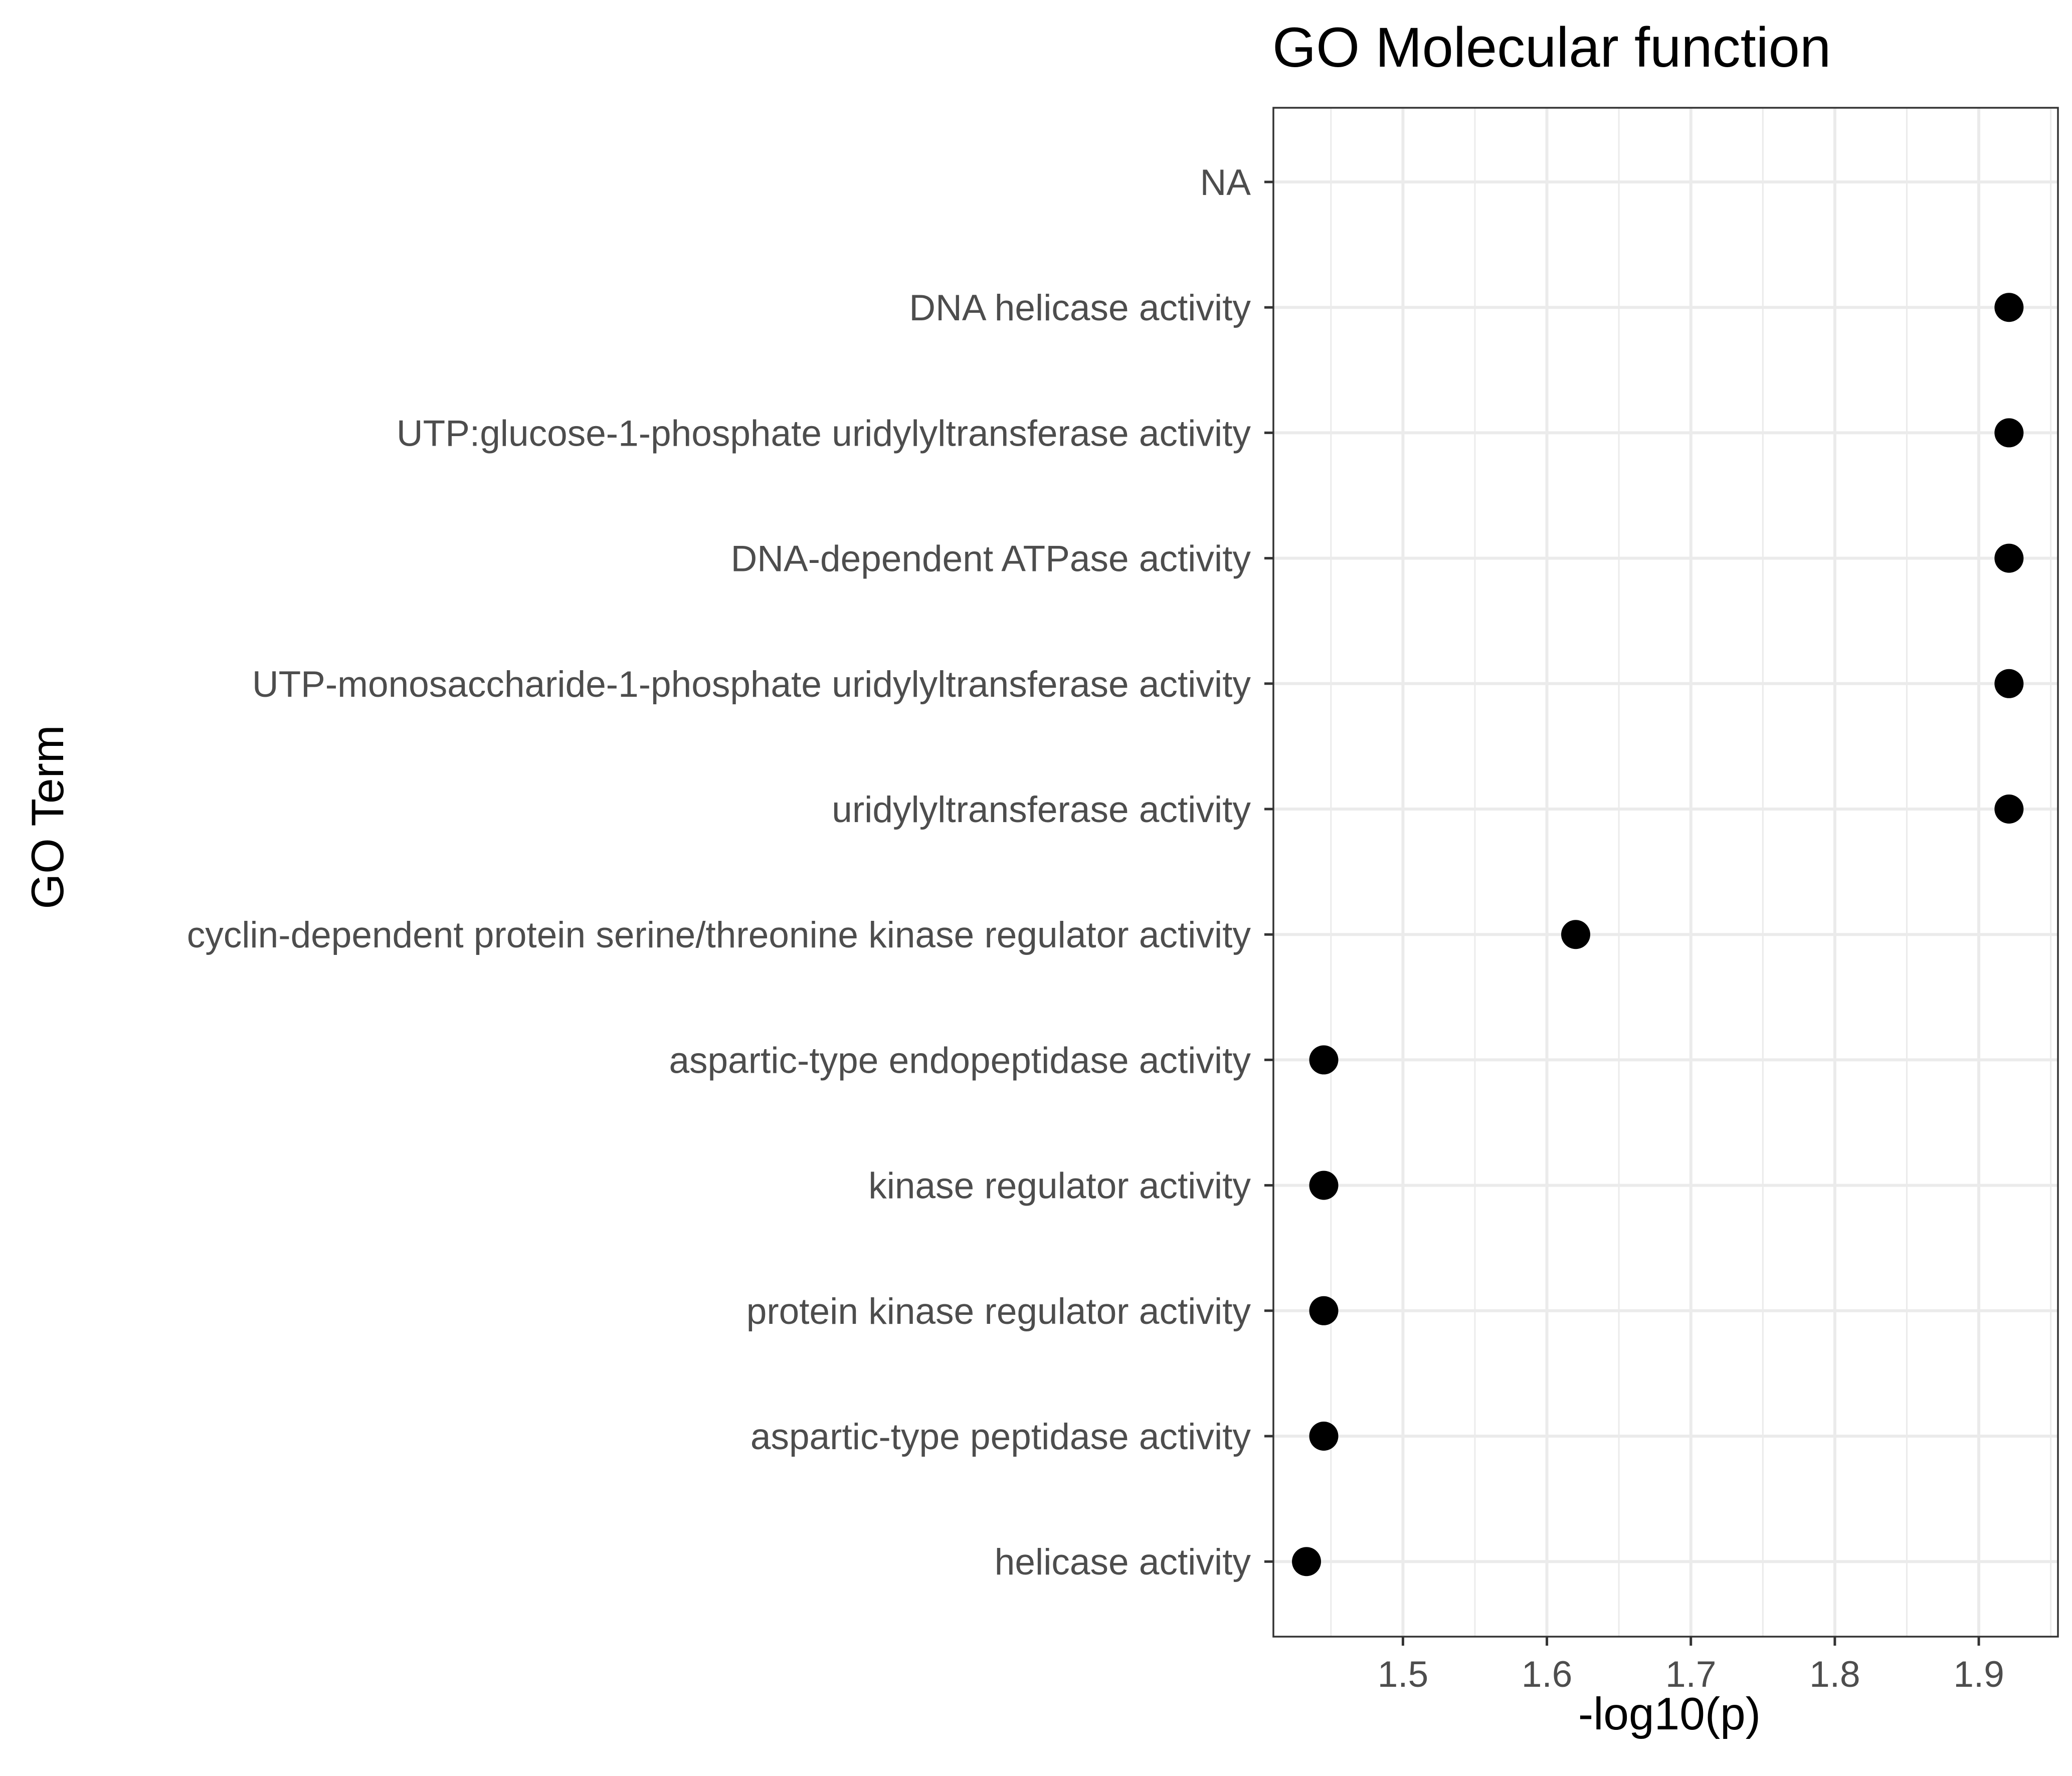  I want to click on y-tick-label: DNA helicase activity, so click(1080, 308).